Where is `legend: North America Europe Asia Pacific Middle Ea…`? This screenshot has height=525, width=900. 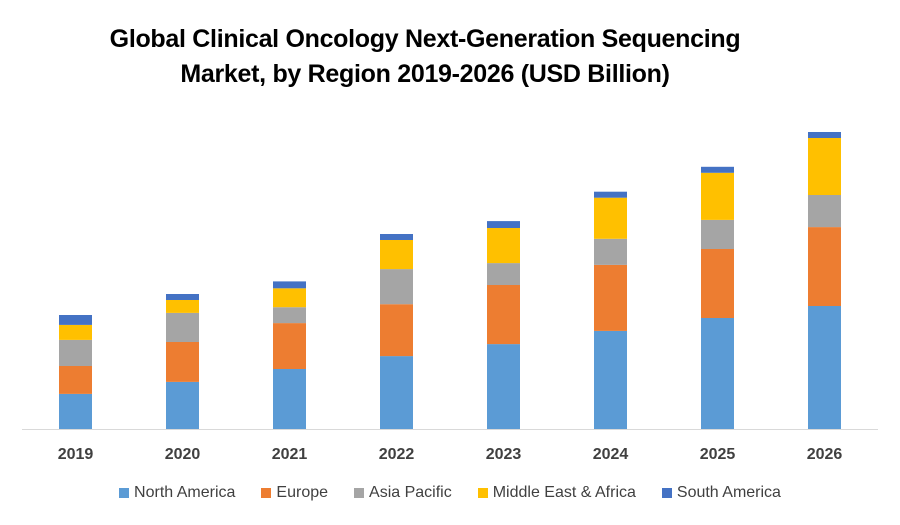 legend: North America Europe Asia Pacific Middle Ea… is located at coordinates (450, 493).